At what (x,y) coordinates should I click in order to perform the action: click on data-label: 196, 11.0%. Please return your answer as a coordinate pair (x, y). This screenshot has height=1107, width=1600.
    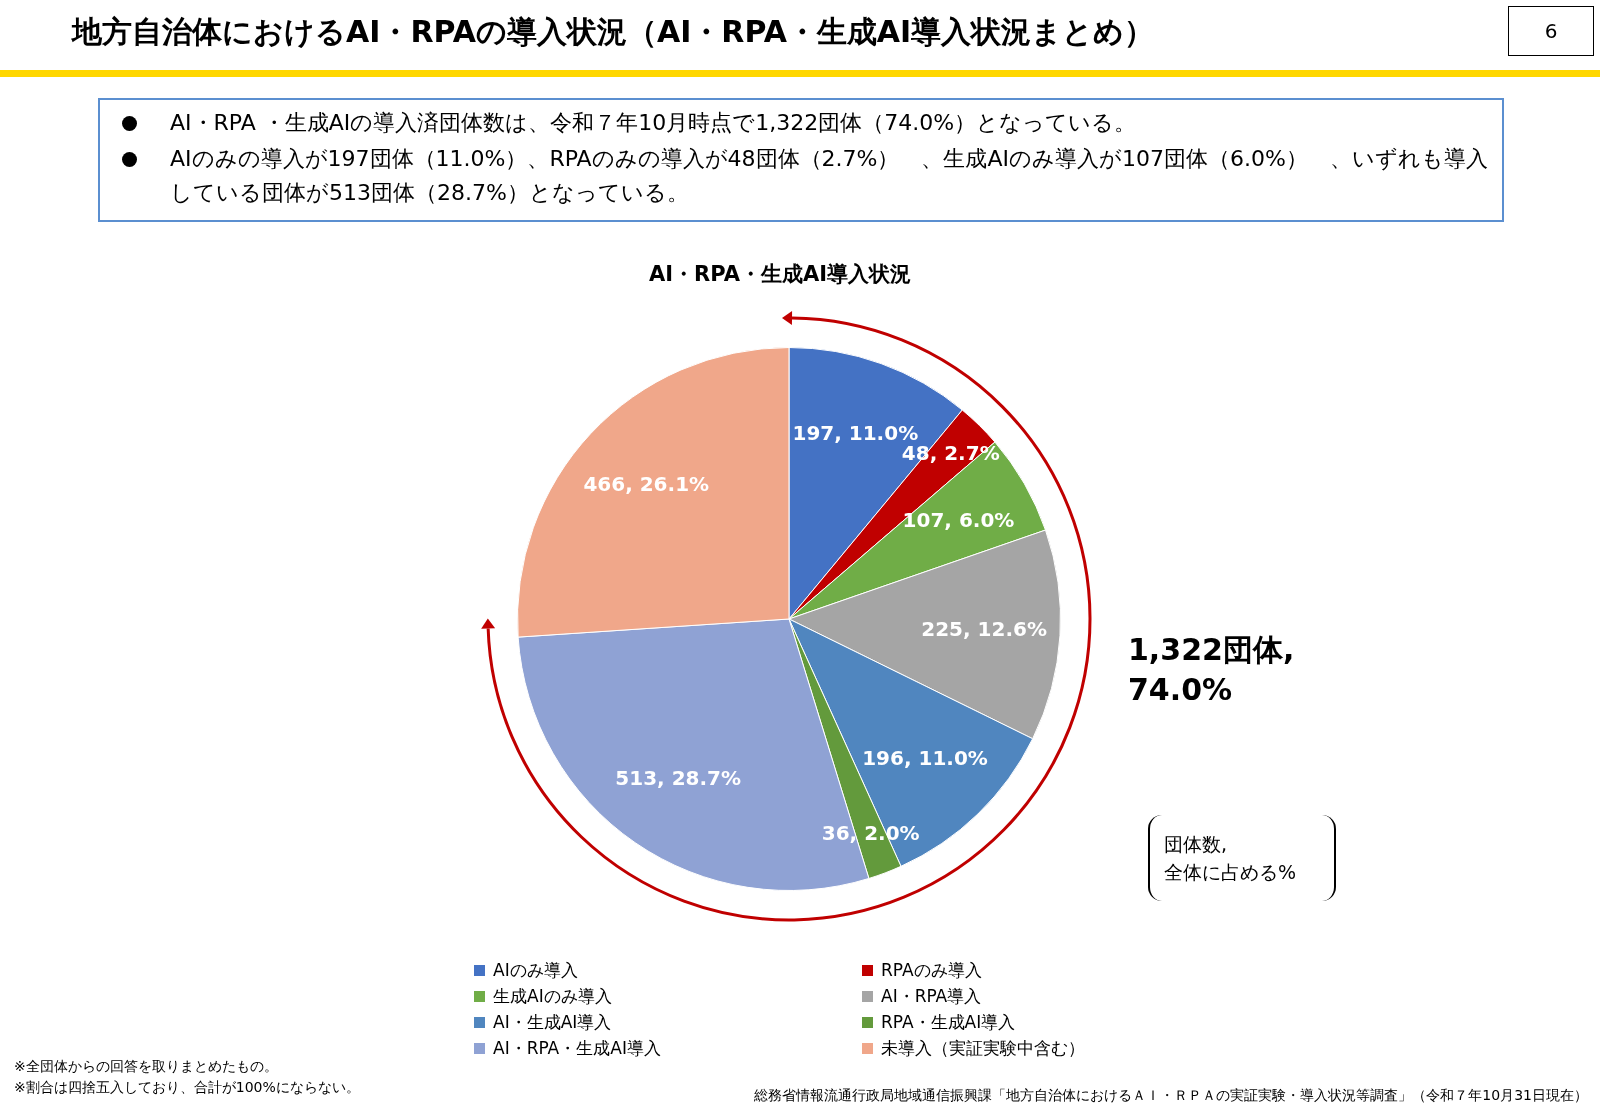
    Looking at the image, I should click on (925, 757).